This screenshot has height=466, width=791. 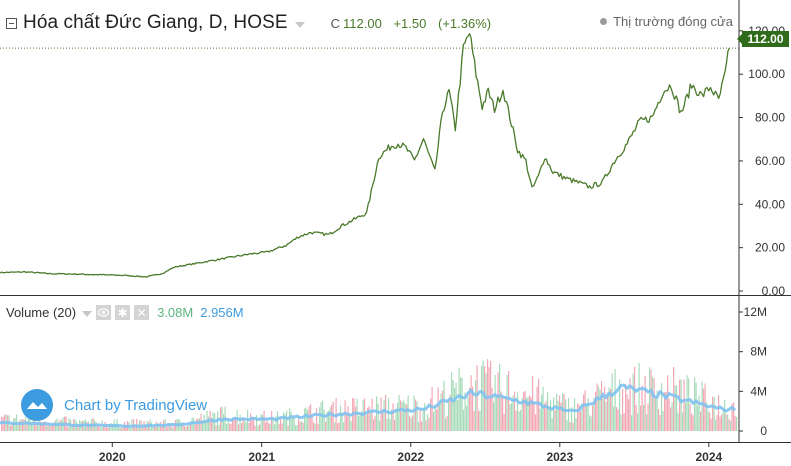 I want to click on price-tick-label: 0.00, so click(x=774, y=291).